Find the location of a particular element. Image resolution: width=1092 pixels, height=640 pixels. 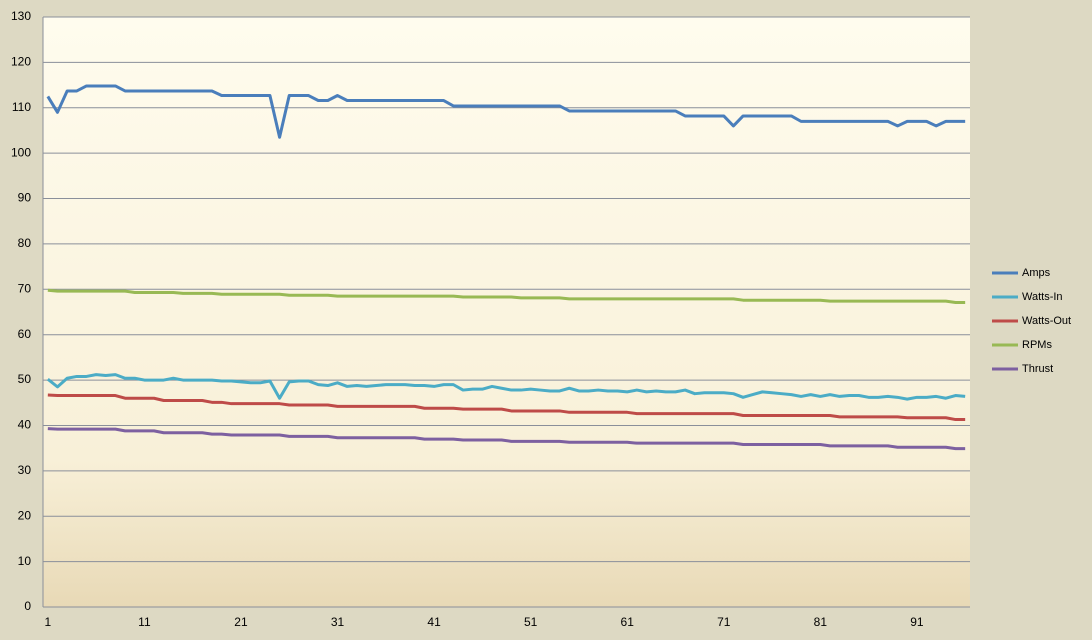

x-tick-label: 81 is located at coordinates (821, 622).